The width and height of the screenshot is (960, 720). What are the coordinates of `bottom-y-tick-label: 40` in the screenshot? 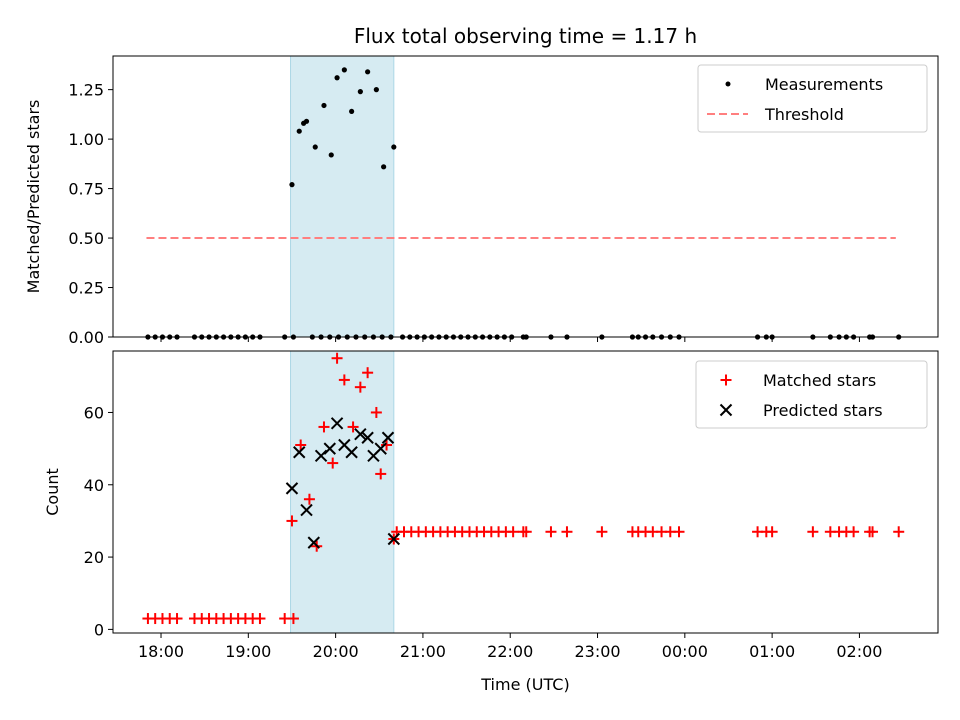 It's located at (94, 485).